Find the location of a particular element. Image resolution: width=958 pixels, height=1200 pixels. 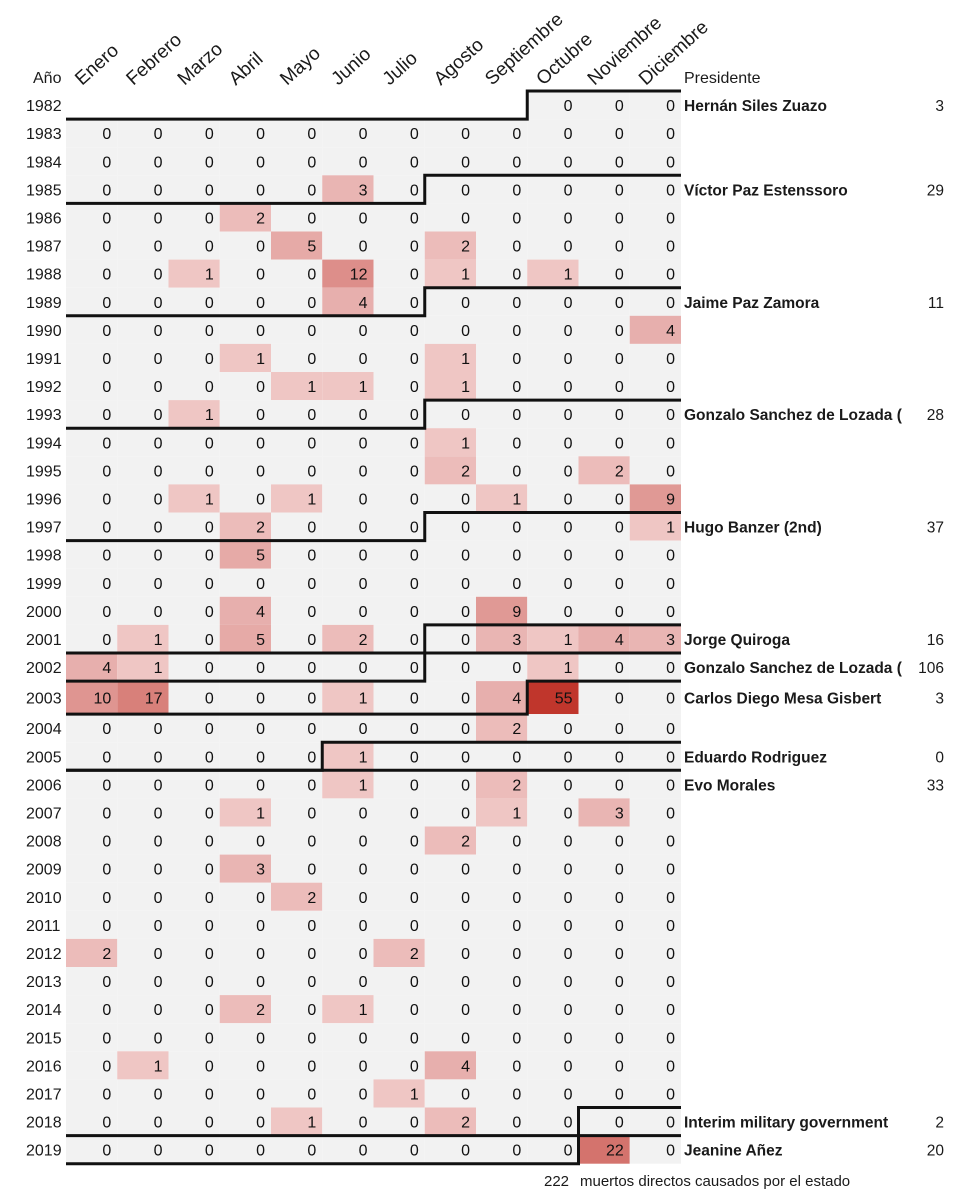

year-label: 2016 is located at coordinates (44, 1066).